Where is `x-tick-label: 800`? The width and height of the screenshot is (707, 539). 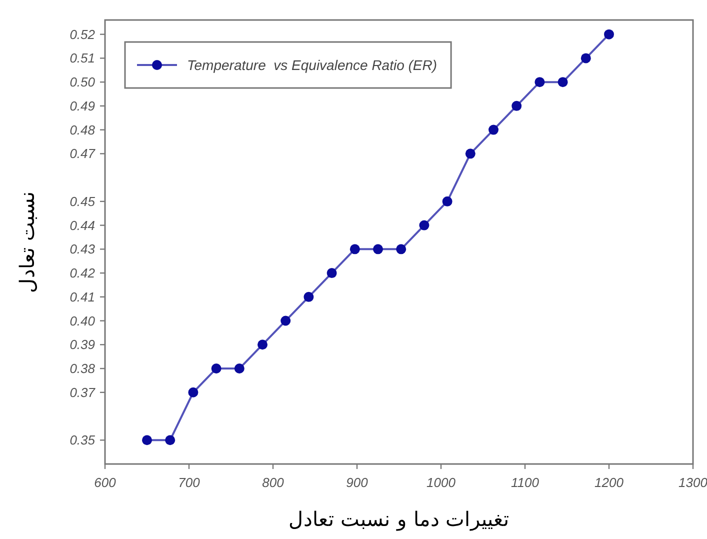 x-tick-label: 800 is located at coordinates (273, 482).